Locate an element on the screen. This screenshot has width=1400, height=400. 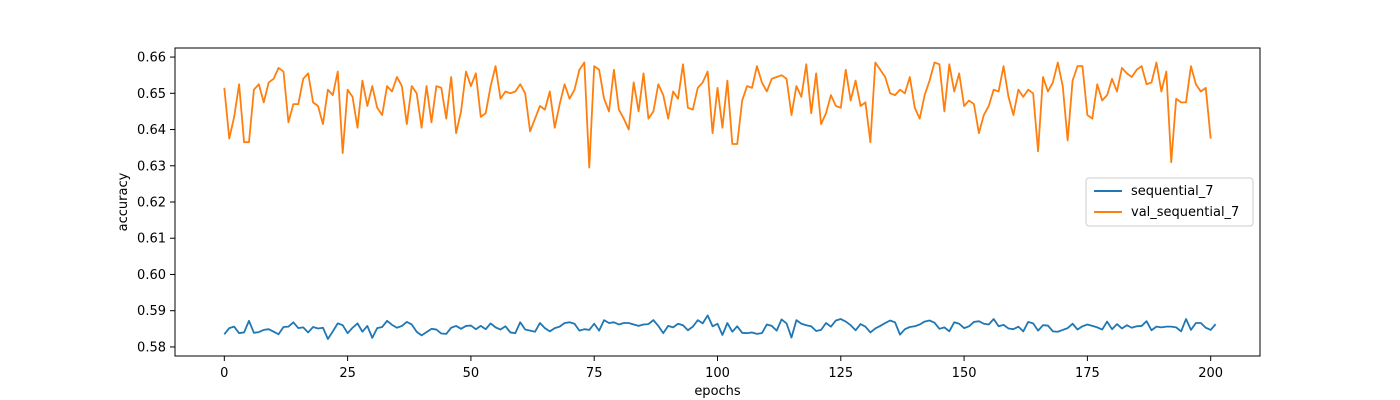
y-tick-label: 0.60 is located at coordinates (151, 275).